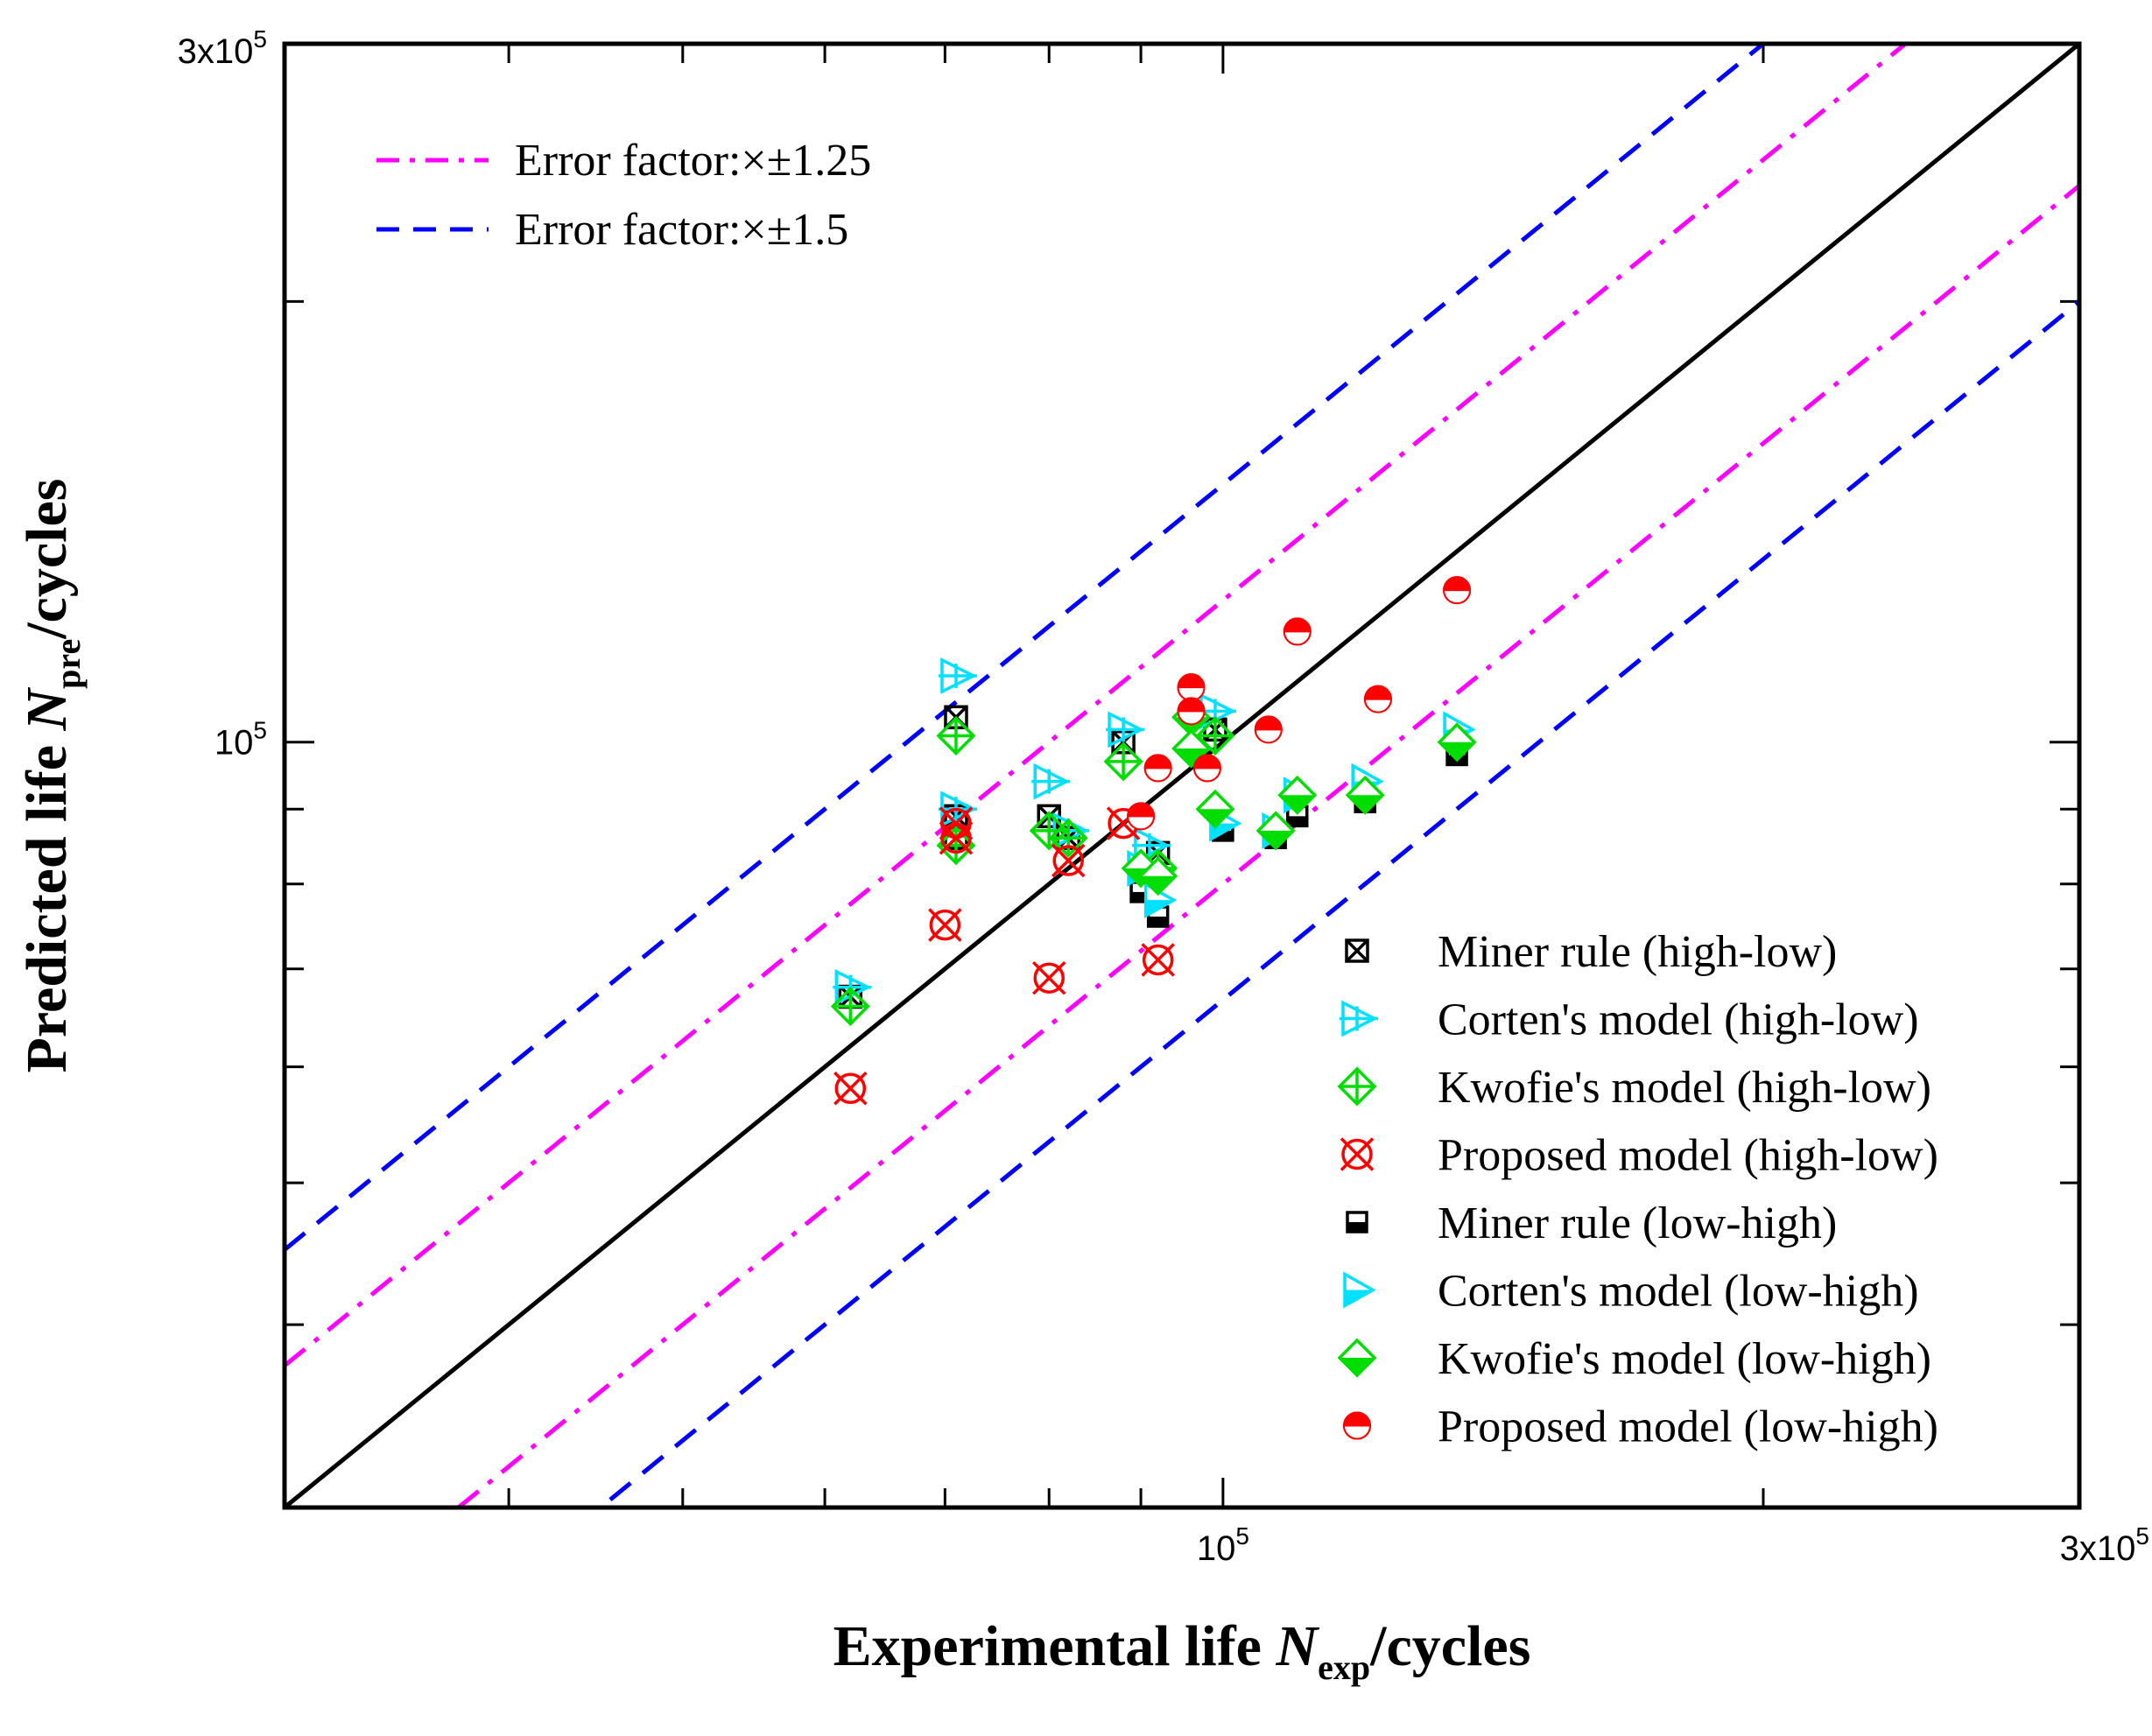 The width and height of the screenshot is (2152, 1736). Describe the element at coordinates (1684, 1359) in the screenshot. I see `legend-label: Kwofie's model (low-high)` at that location.